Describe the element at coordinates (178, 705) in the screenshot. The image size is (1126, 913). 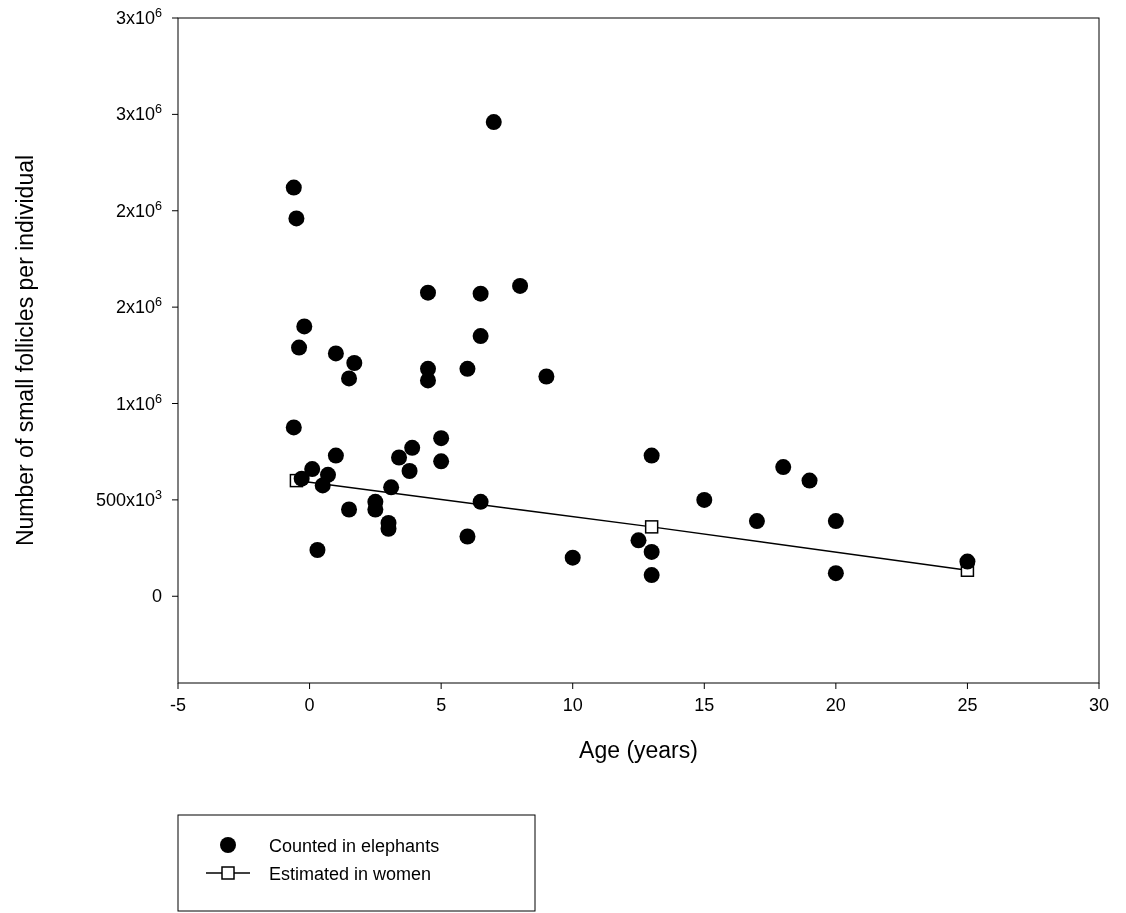
I see `x-tick-label: -5` at that location.